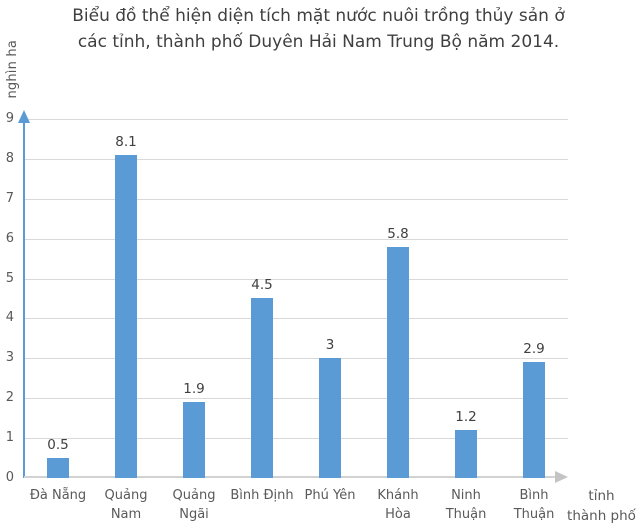 The height and width of the screenshot is (528, 637). Describe the element at coordinates (534, 505) in the screenshot. I see `x-tick-label: Bình Thuận` at that location.